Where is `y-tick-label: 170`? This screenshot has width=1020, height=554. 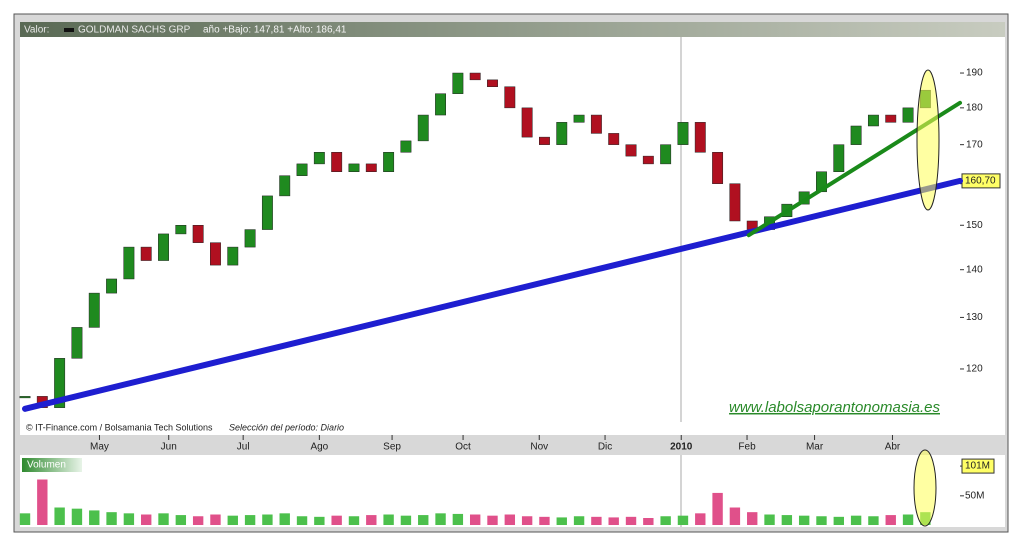 y-tick-label: 170 is located at coordinates (974, 144).